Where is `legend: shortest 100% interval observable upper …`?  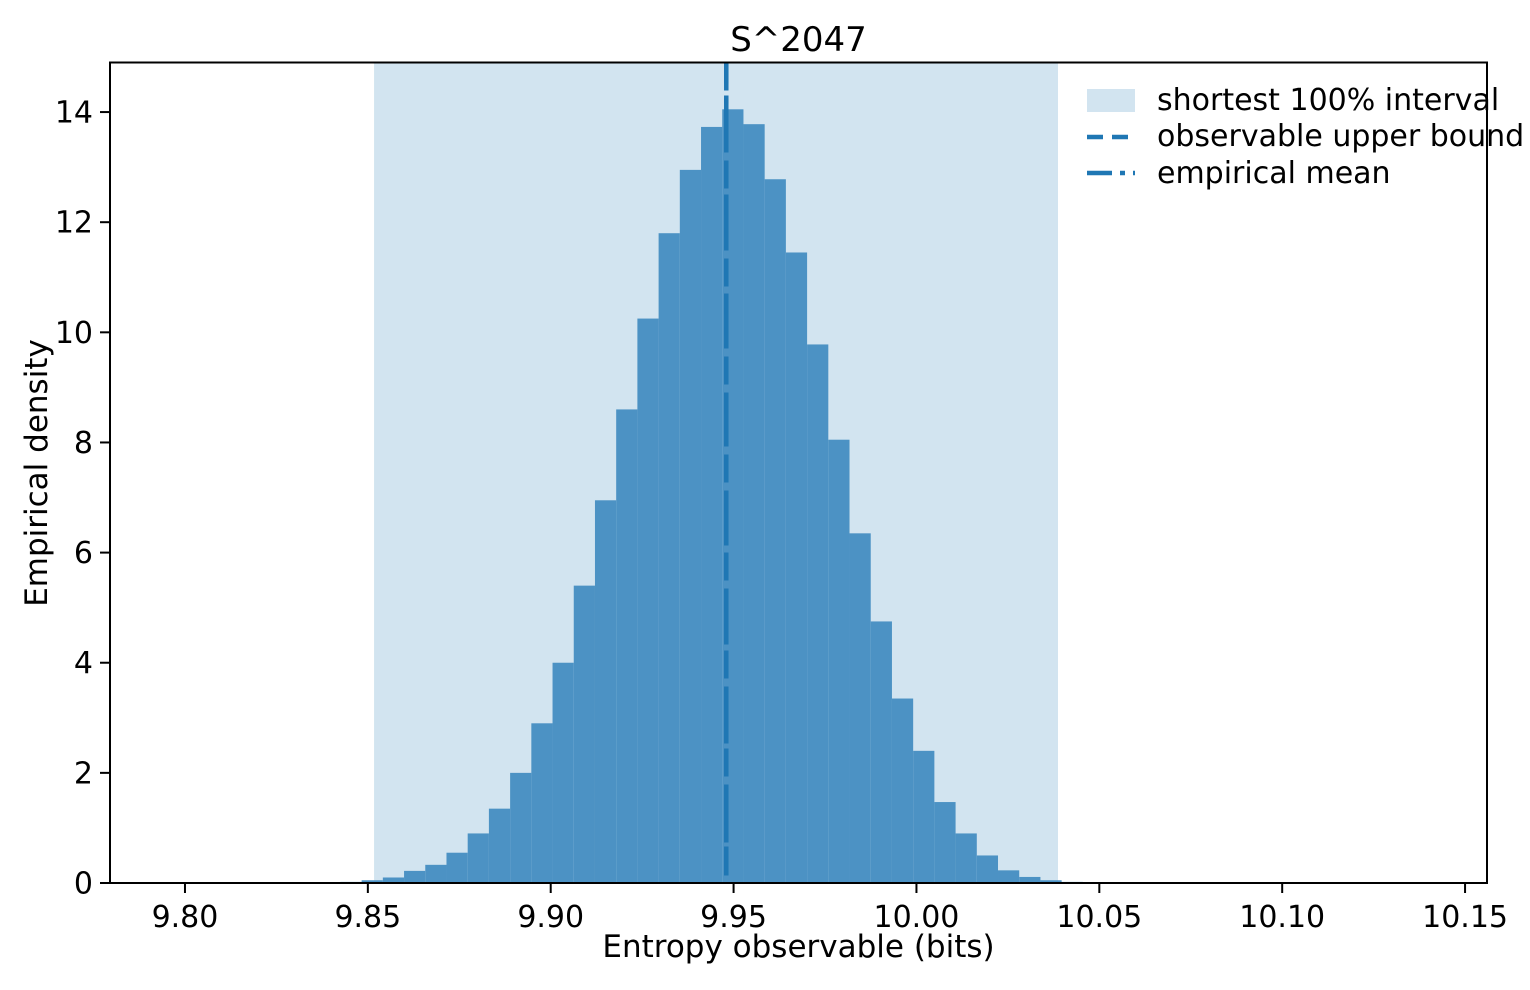 legend: shortest 100% interval observable upper … is located at coordinates (1305, 137).